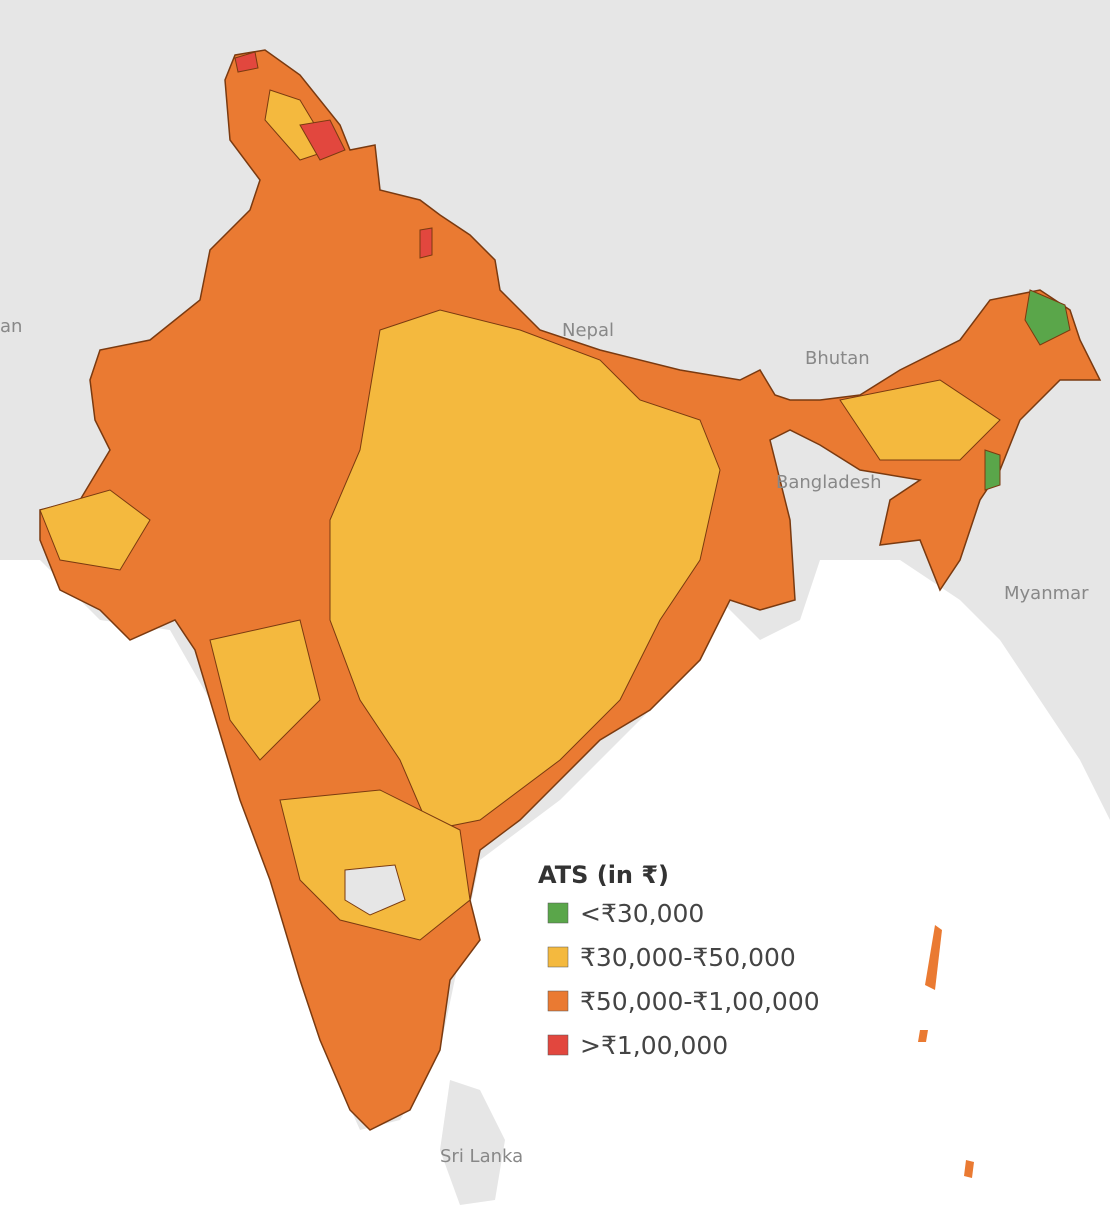  What do you see at coordinates (688, 957) in the screenshot?
I see `legend-label: ₹30,000-₹50,000` at bounding box center [688, 957].